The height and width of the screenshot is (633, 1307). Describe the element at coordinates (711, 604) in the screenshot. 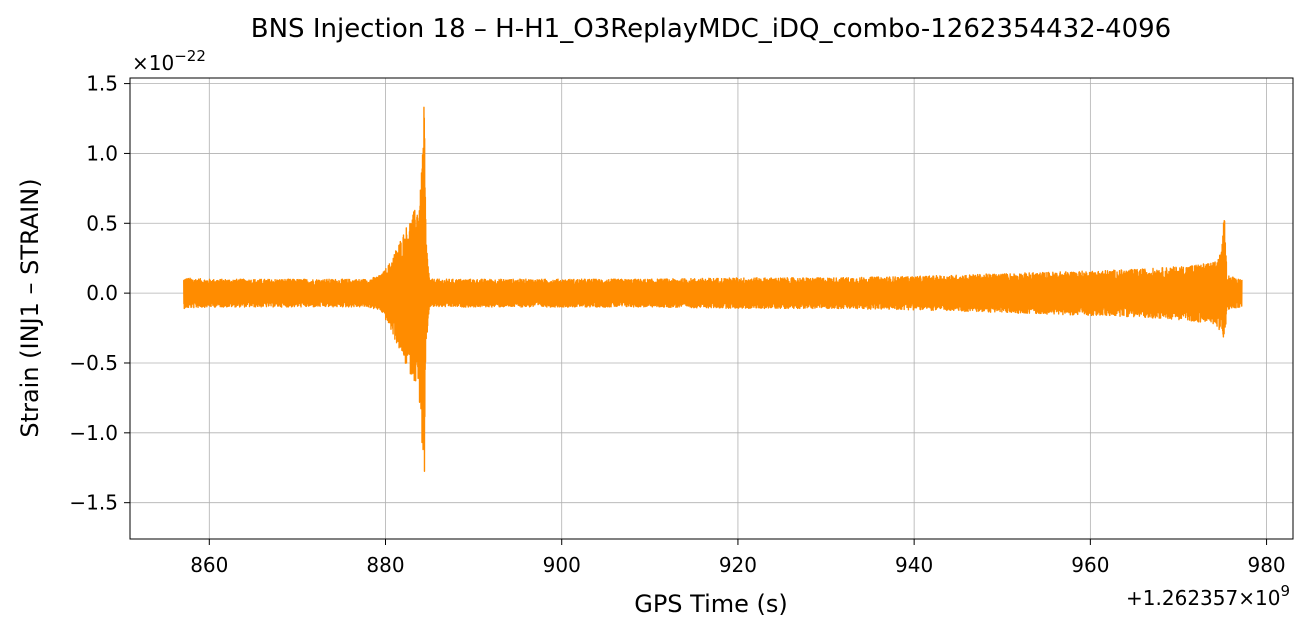

I see `x-axis-label: GPS Time (s)` at that location.